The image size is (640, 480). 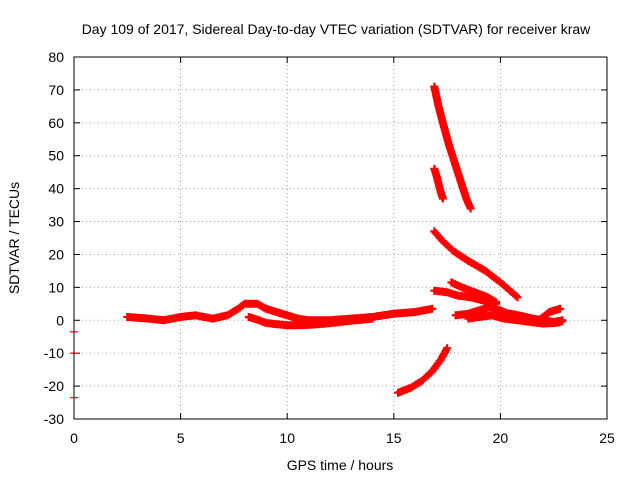 What do you see at coordinates (607, 438) in the screenshot?
I see `x-tick-label: 25` at bounding box center [607, 438].